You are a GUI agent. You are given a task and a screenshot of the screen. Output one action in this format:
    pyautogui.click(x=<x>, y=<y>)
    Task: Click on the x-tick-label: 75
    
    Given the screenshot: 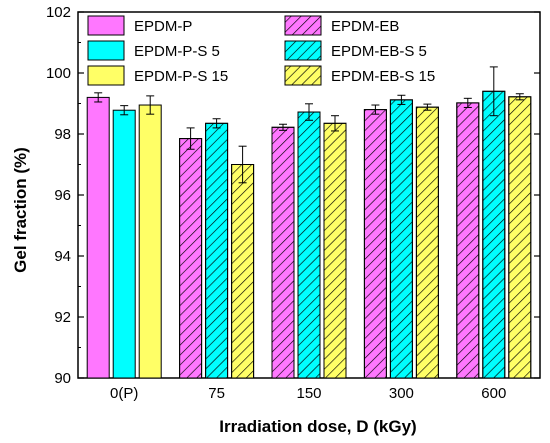 What is the action you would take?
    pyautogui.click(x=216, y=393)
    